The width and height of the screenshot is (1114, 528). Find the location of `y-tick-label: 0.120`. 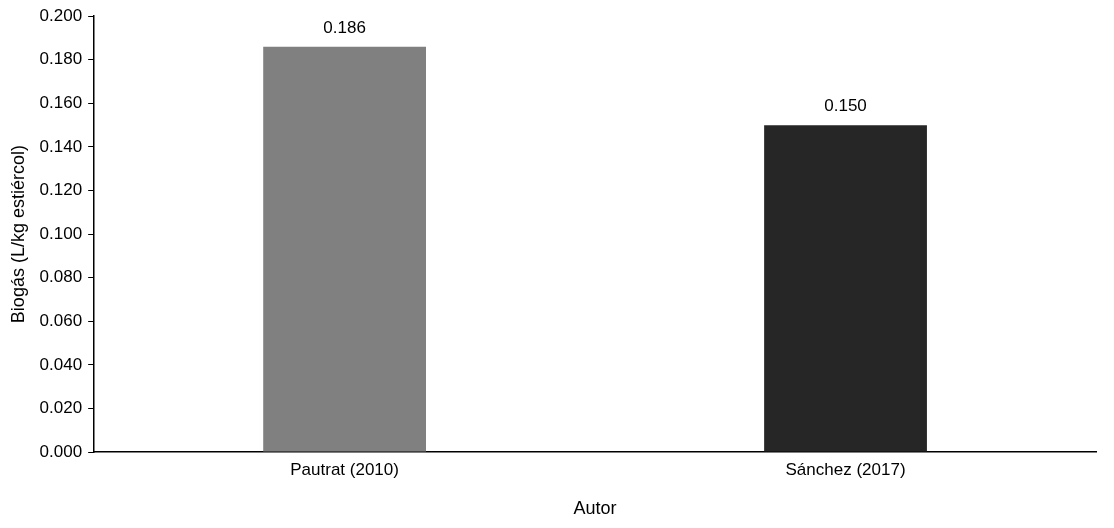

y-tick-label: 0.120 is located at coordinates (61, 190).